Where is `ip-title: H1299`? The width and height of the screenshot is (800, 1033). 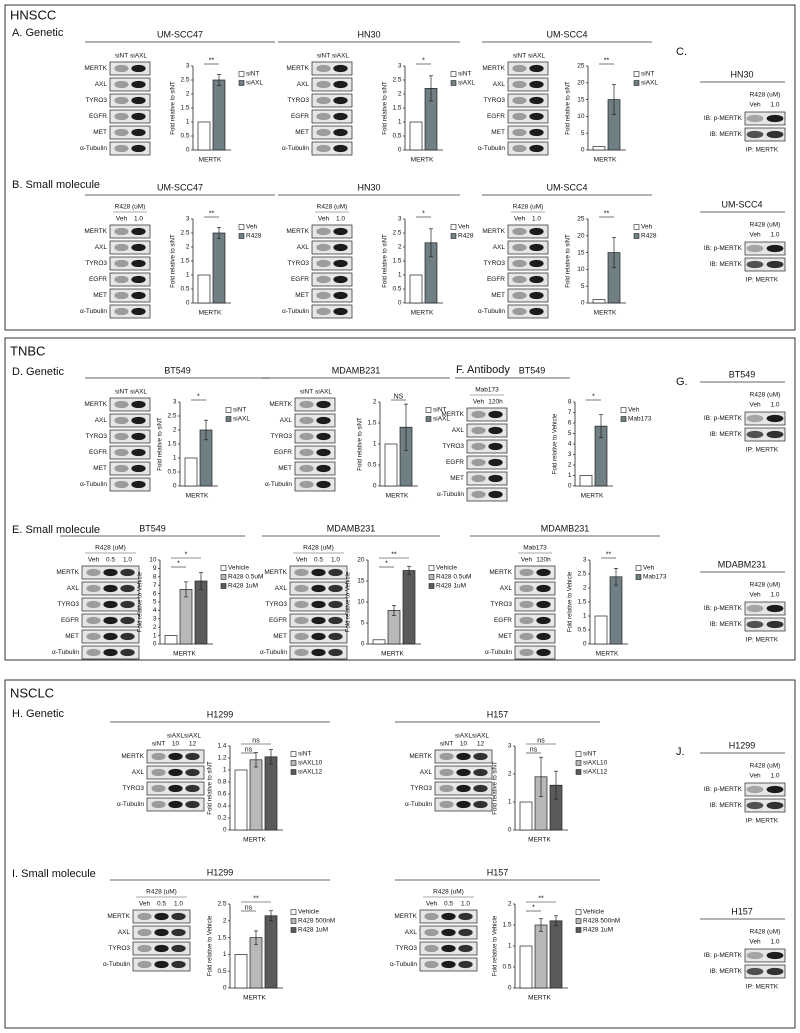
ip-title: H1299 is located at coordinates (742, 745).